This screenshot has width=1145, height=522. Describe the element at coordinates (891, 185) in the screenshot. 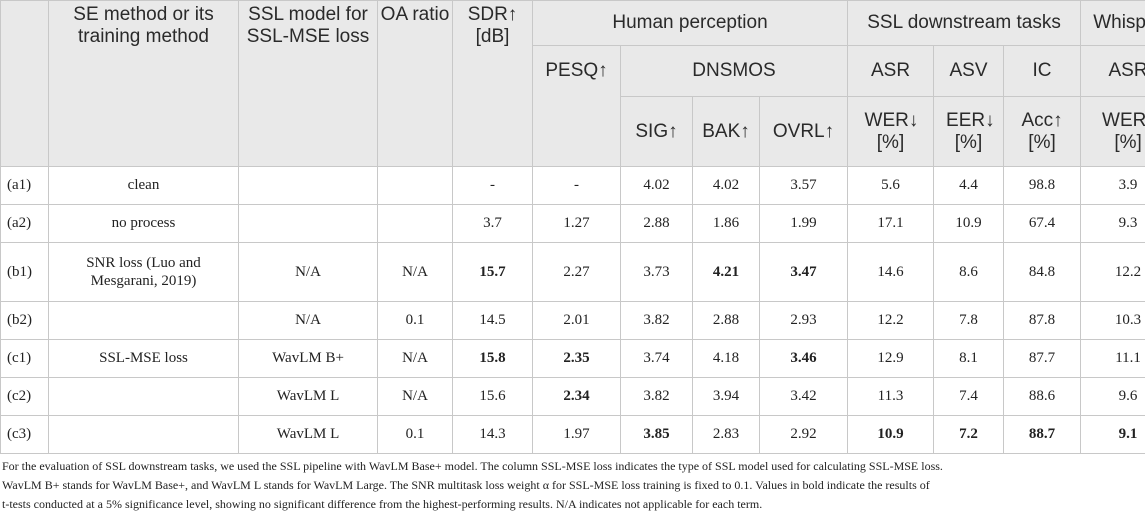

I see `wer-cell: 5.6` at that location.